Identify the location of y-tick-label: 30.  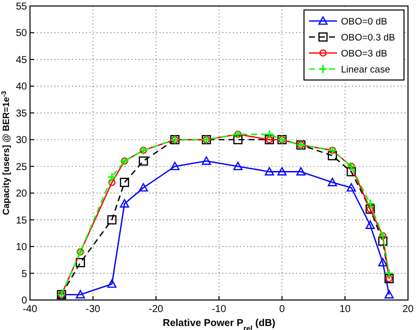
(22, 140).